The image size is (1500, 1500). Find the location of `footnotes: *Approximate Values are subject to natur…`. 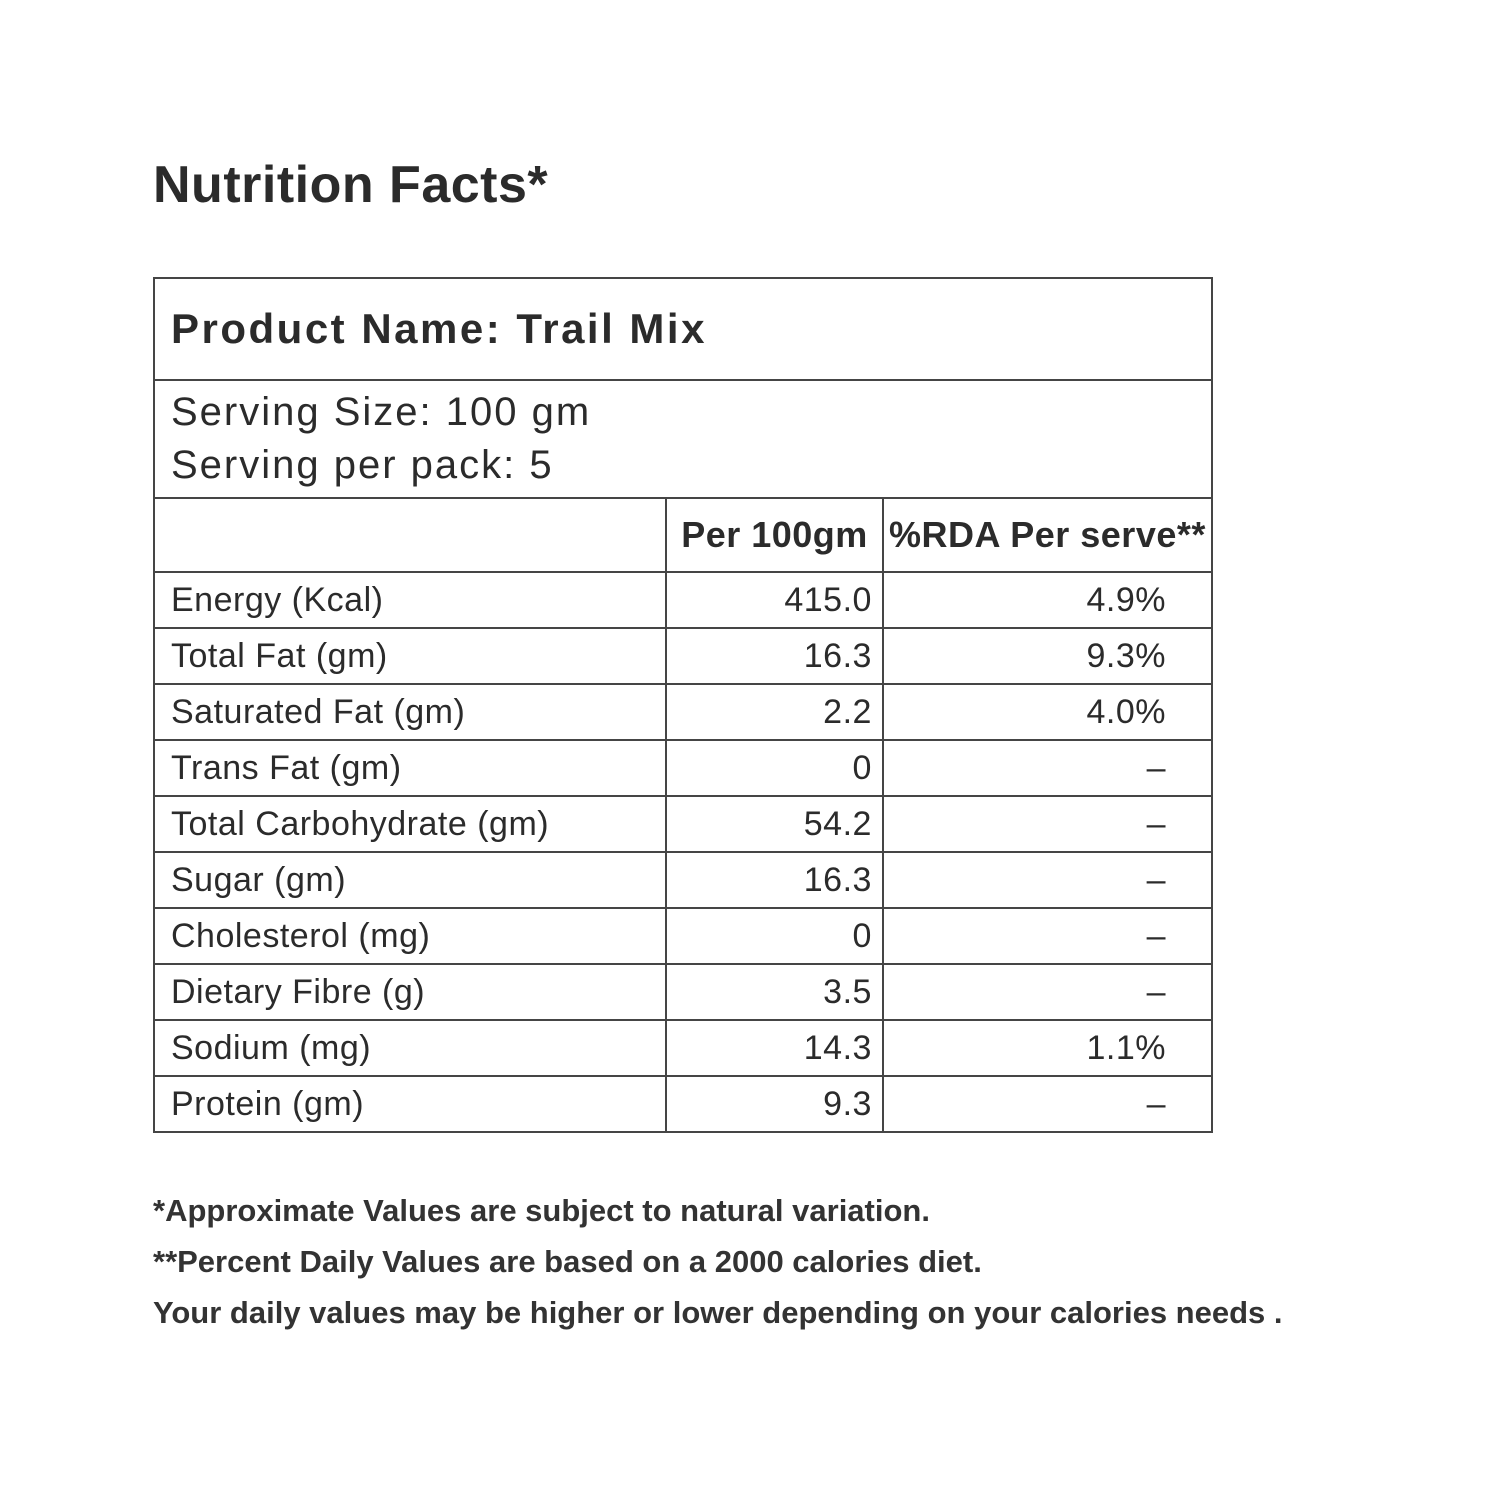

footnotes: *Approximate Values are subject to natur… is located at coordinates (793, 1261).